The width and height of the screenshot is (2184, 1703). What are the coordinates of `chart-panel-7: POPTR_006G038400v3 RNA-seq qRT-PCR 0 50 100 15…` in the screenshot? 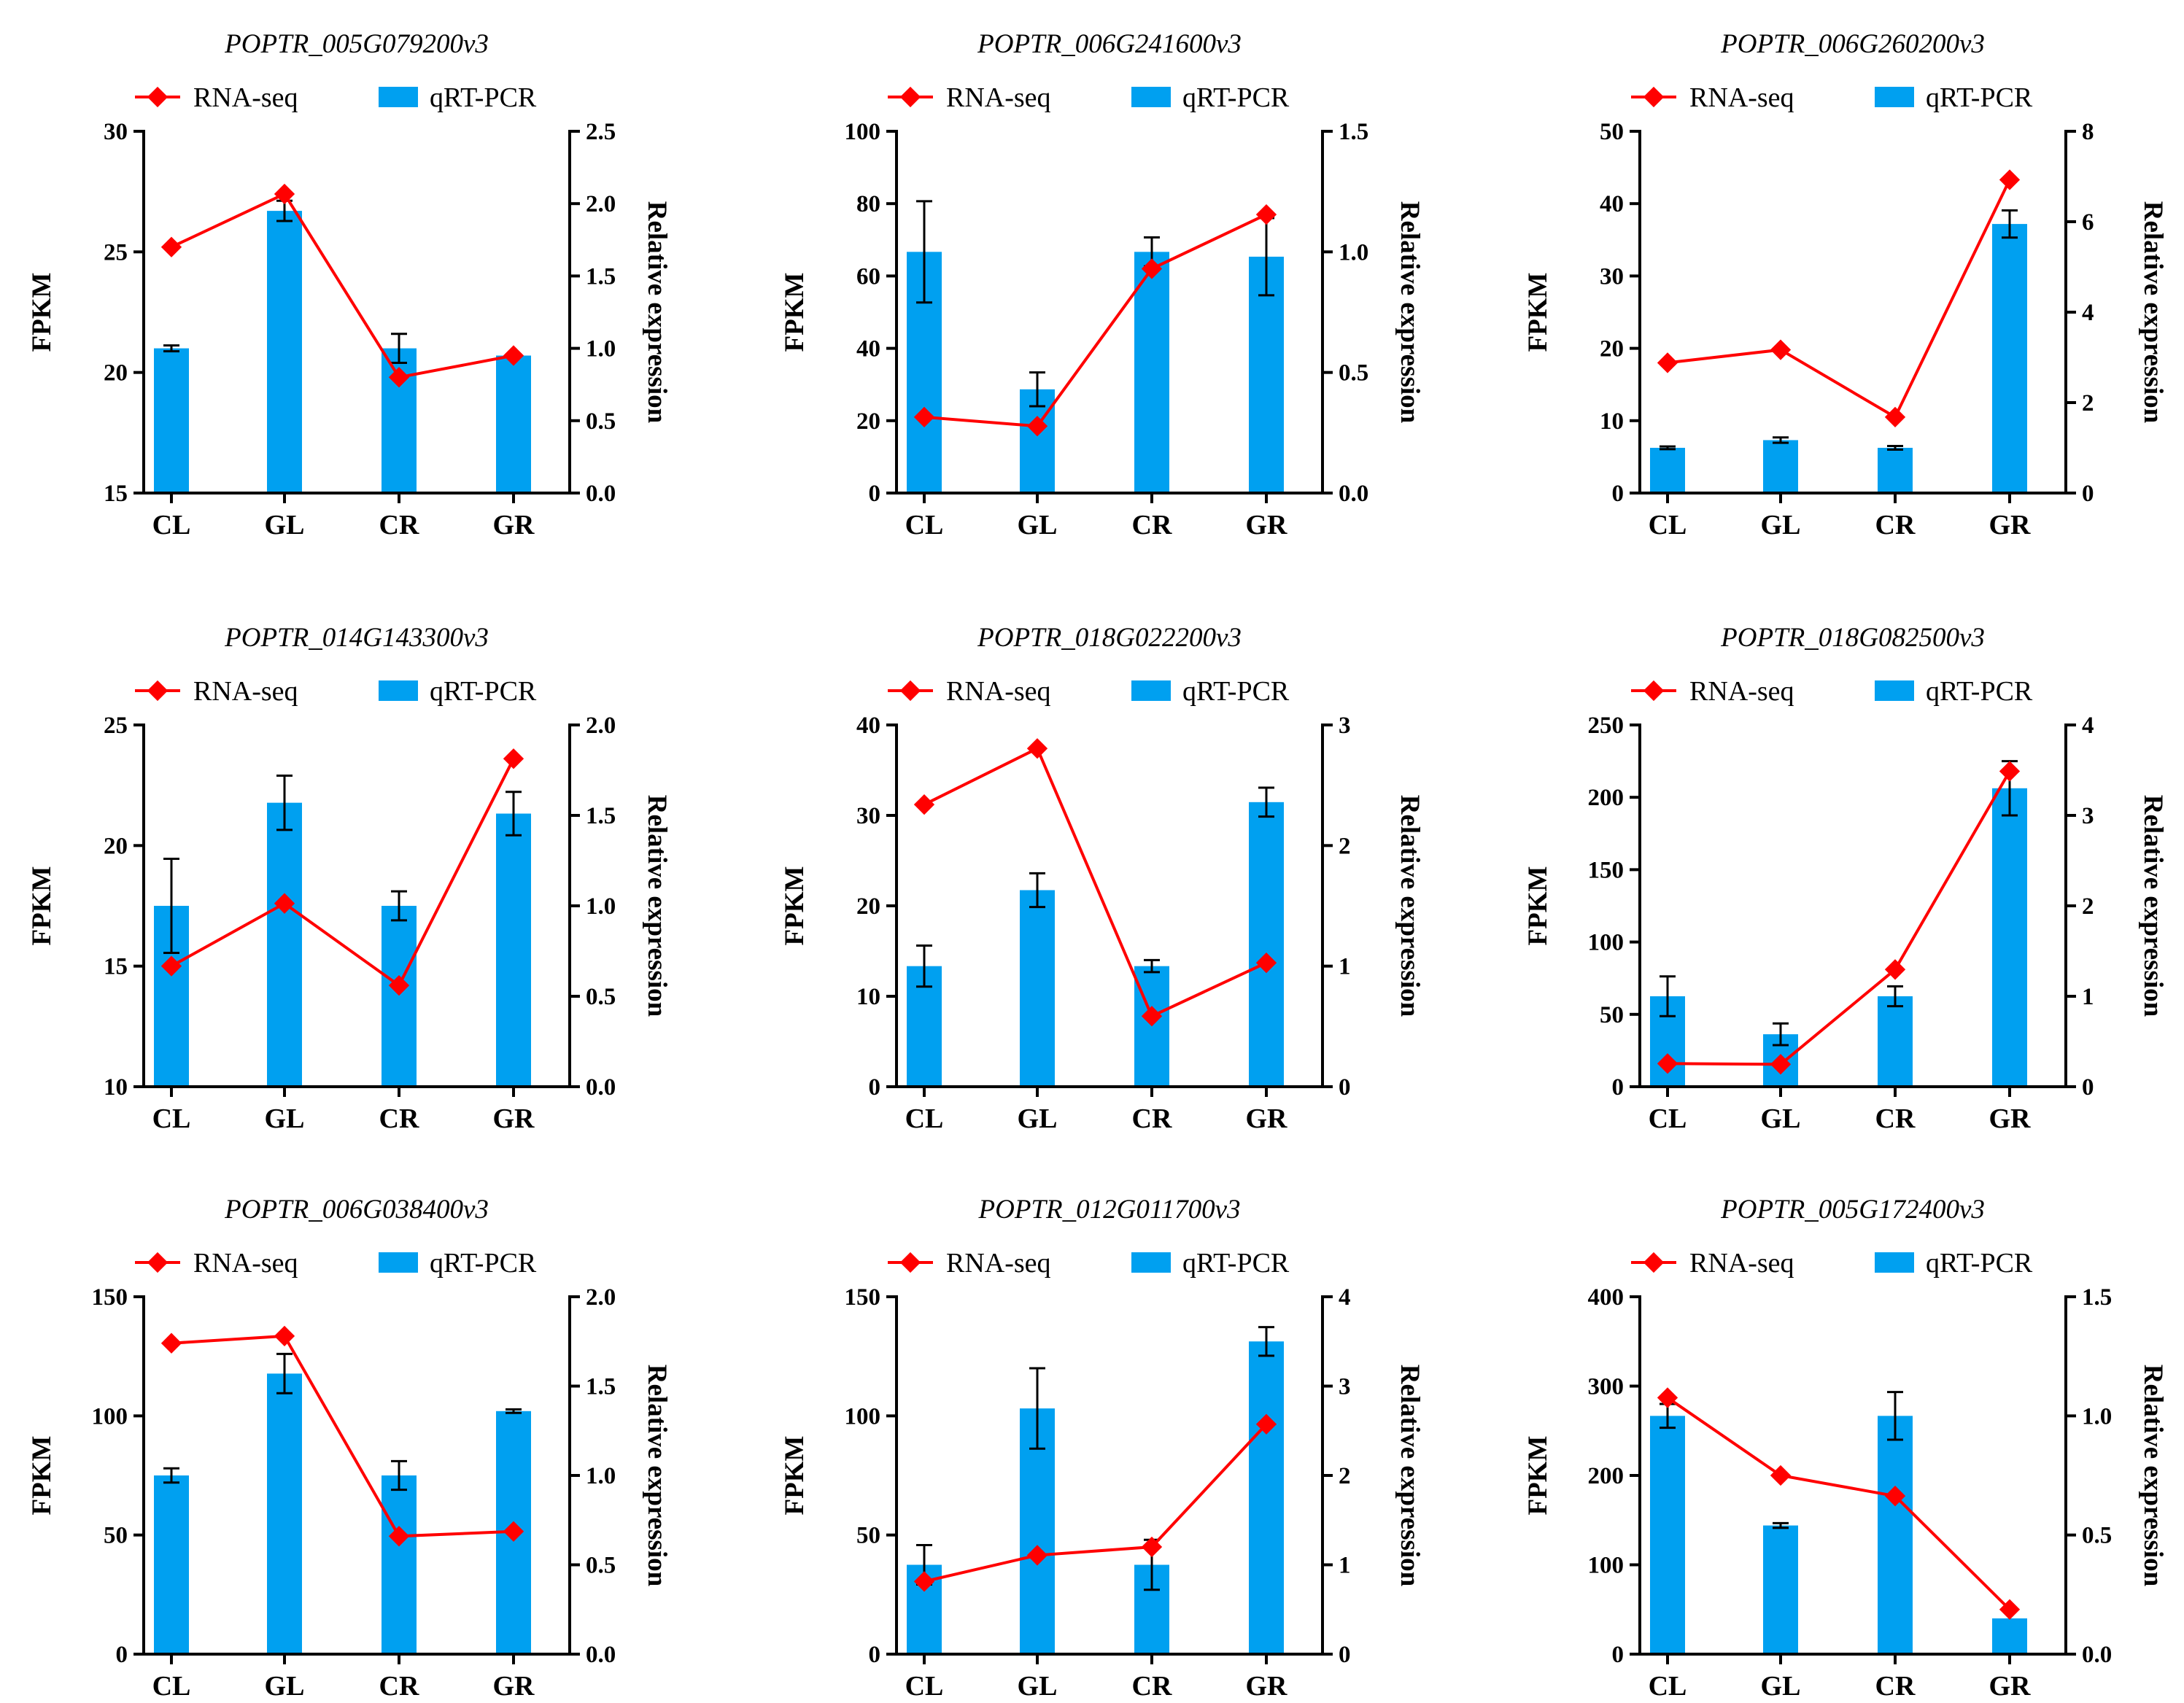 It's located at (349, 1448).